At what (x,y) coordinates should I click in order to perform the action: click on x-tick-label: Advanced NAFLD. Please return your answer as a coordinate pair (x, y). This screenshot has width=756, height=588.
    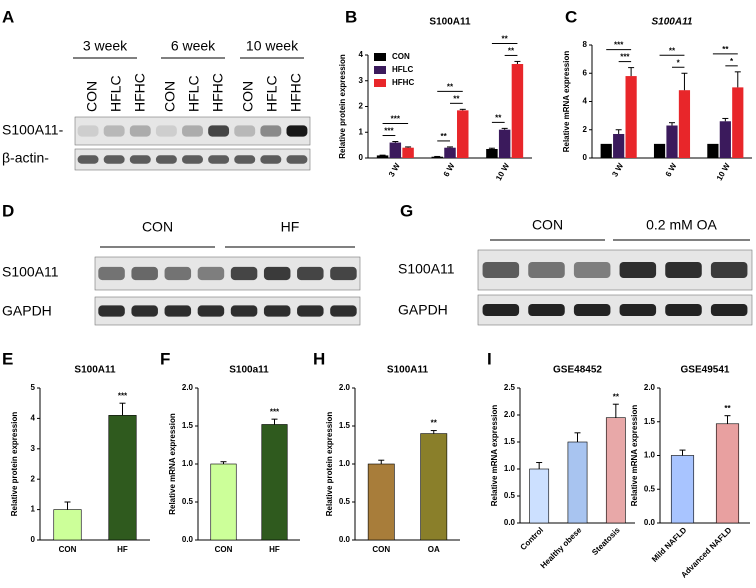
    Looking at the image, I should click on (706, 552).